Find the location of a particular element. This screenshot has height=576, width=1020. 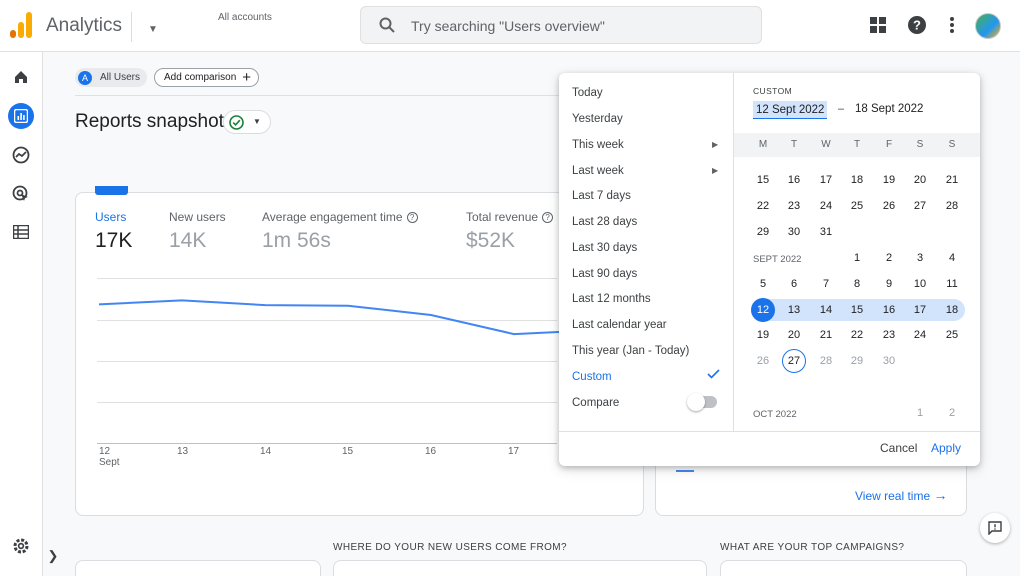

calendar-day: 25 is located at coordinates (952, 335).